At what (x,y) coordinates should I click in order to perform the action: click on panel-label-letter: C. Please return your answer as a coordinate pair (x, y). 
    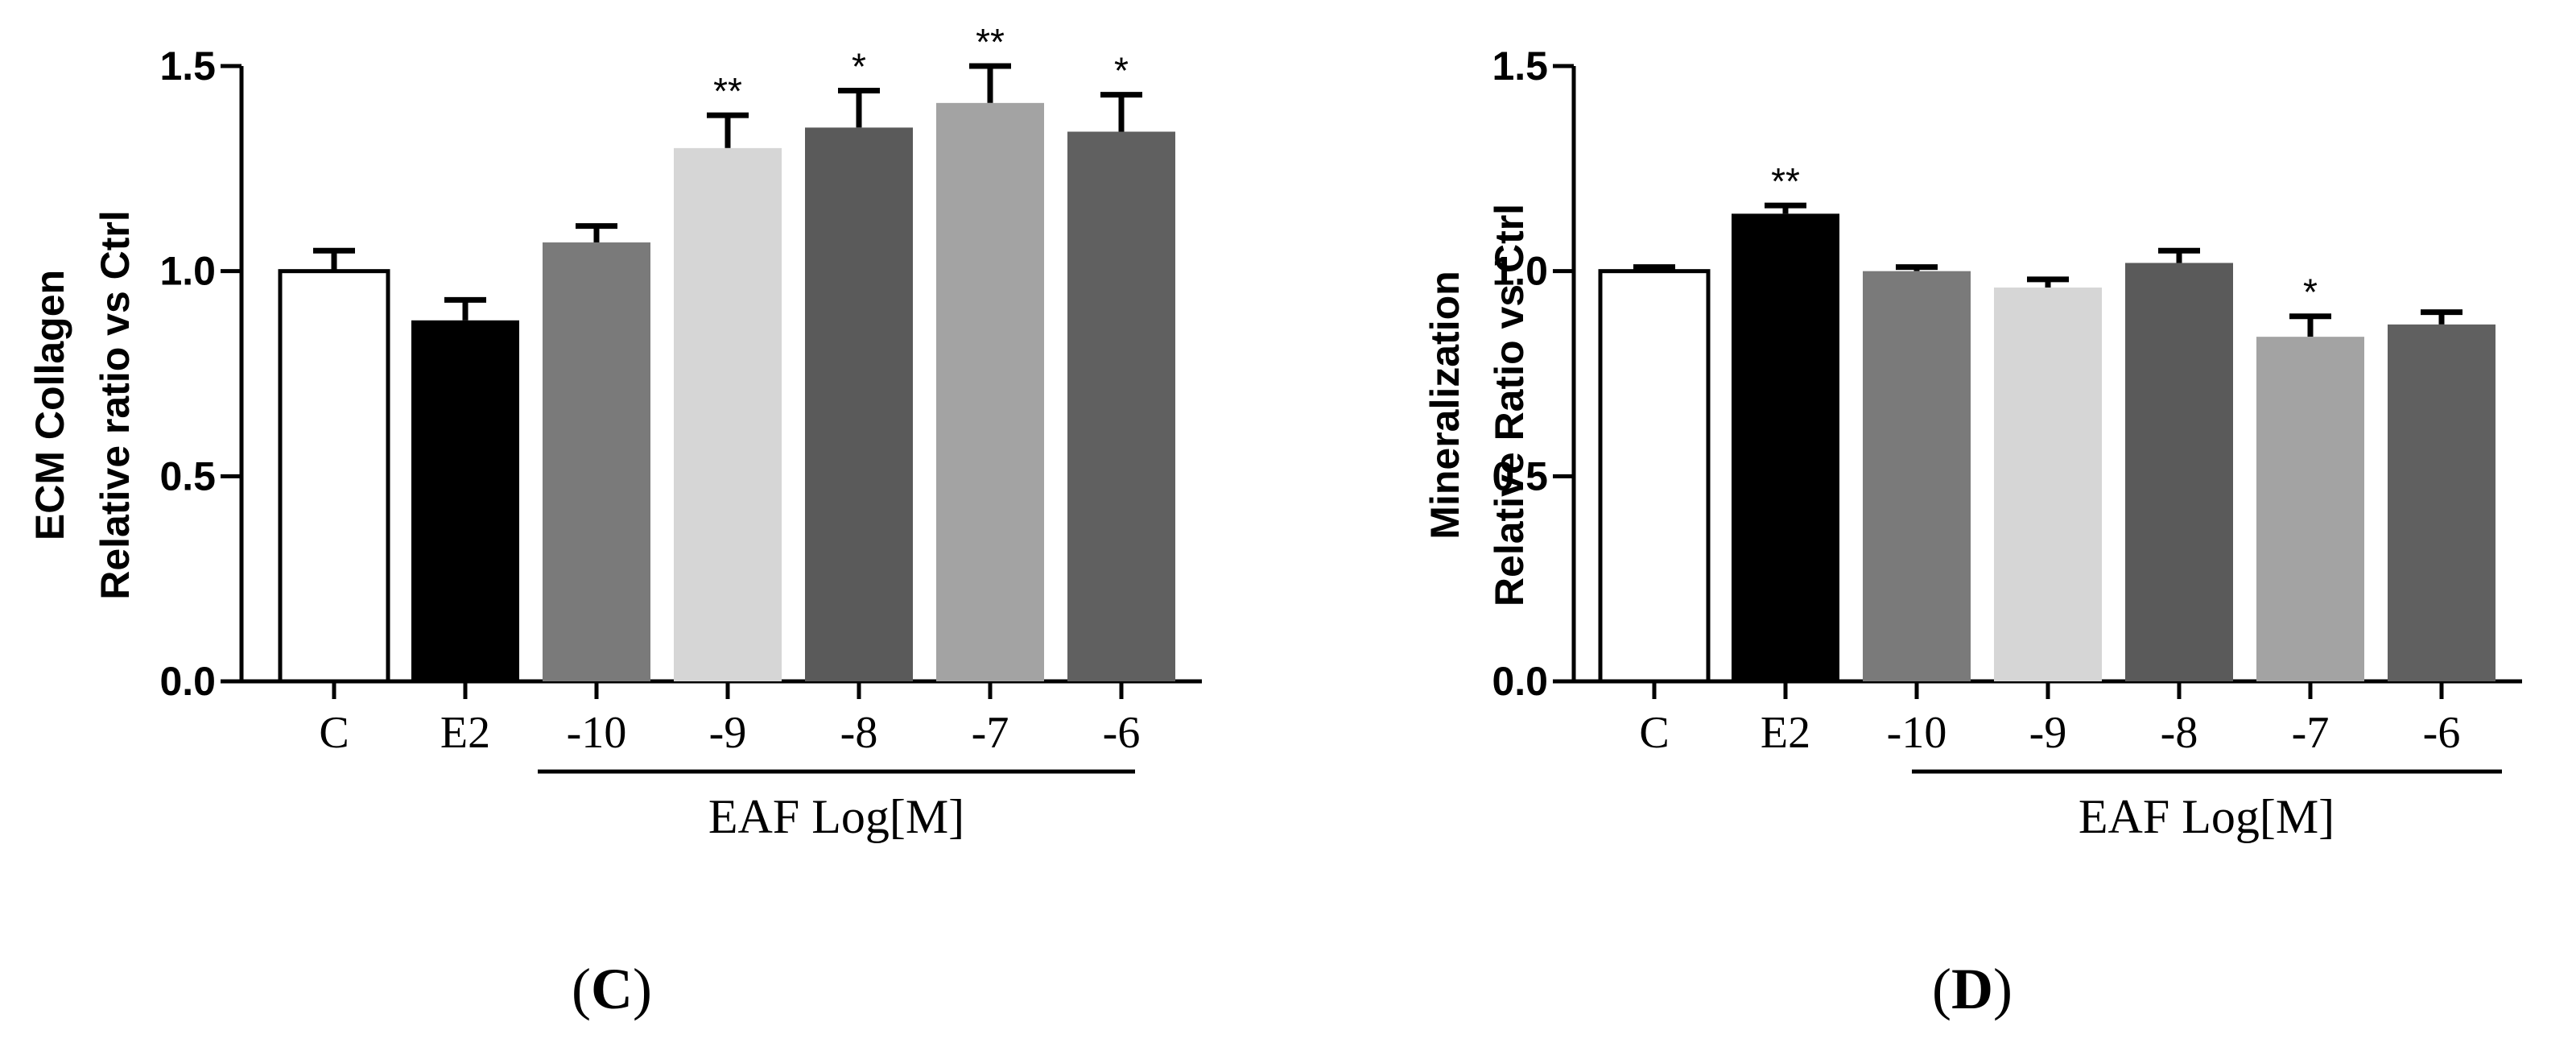
    Looking at the image, I should click on (612, 989).